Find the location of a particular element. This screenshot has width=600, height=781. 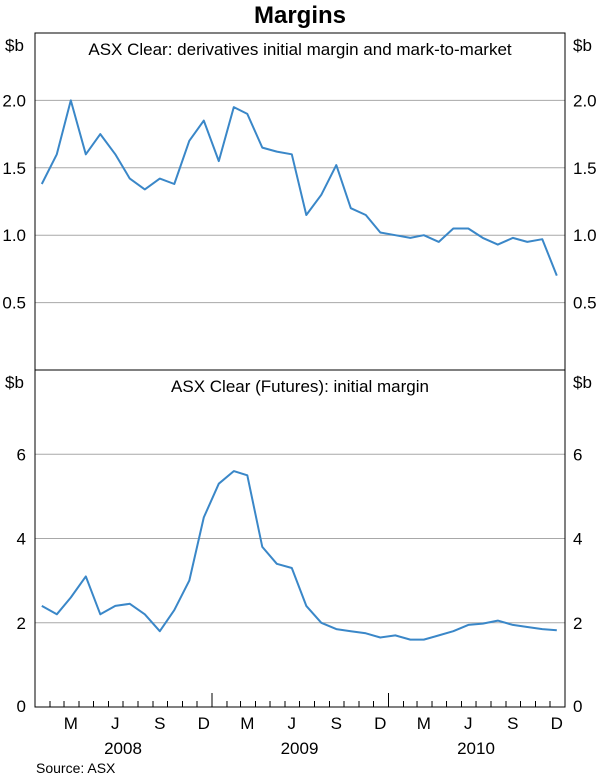

y-tick-label-right: 1.0 is located at coordinates (585, 235).